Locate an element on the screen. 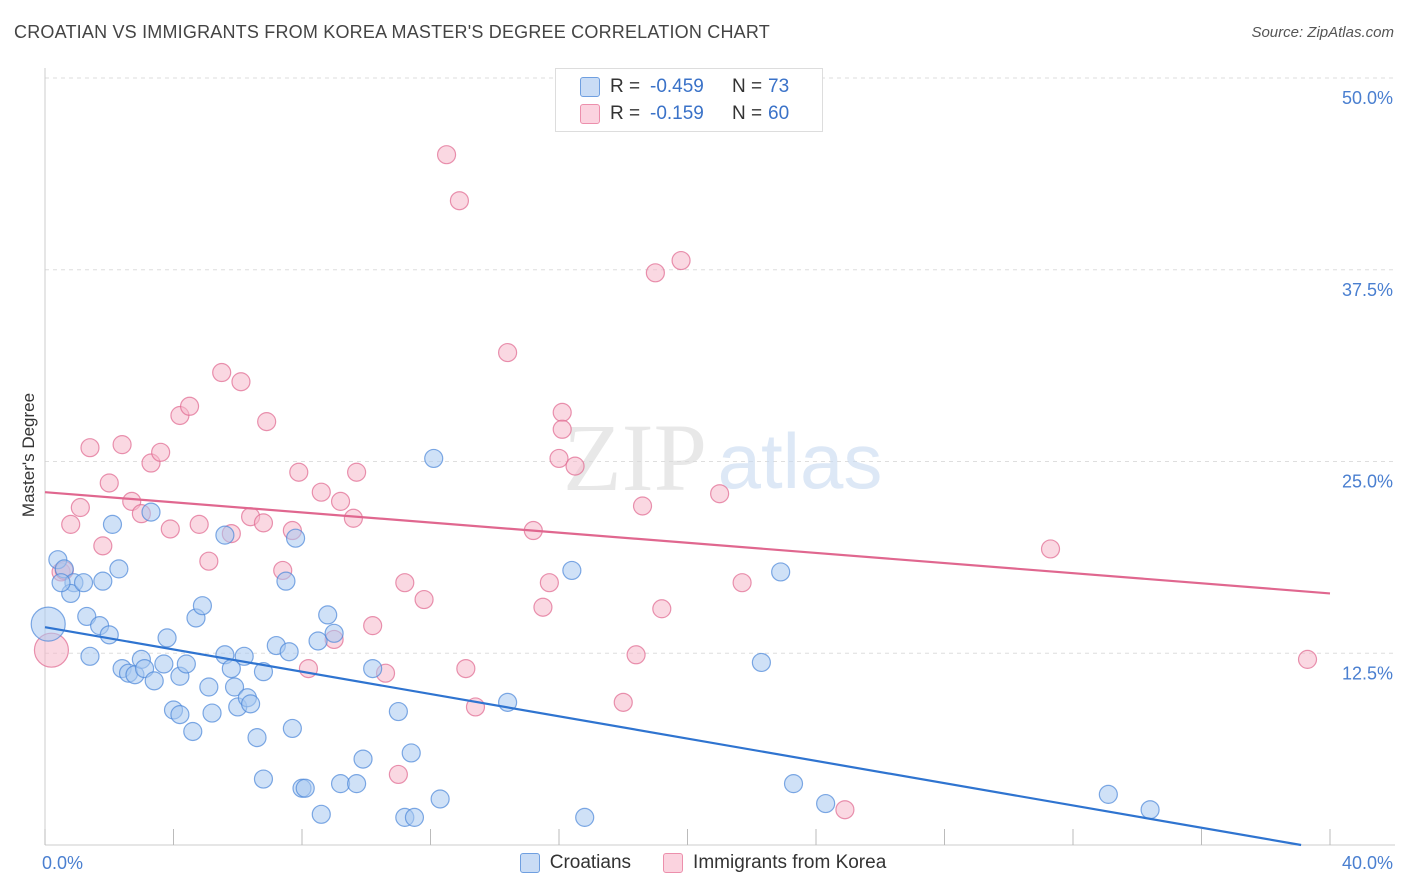  watermark-zip: ZIP is located at coordinates (635, 457).